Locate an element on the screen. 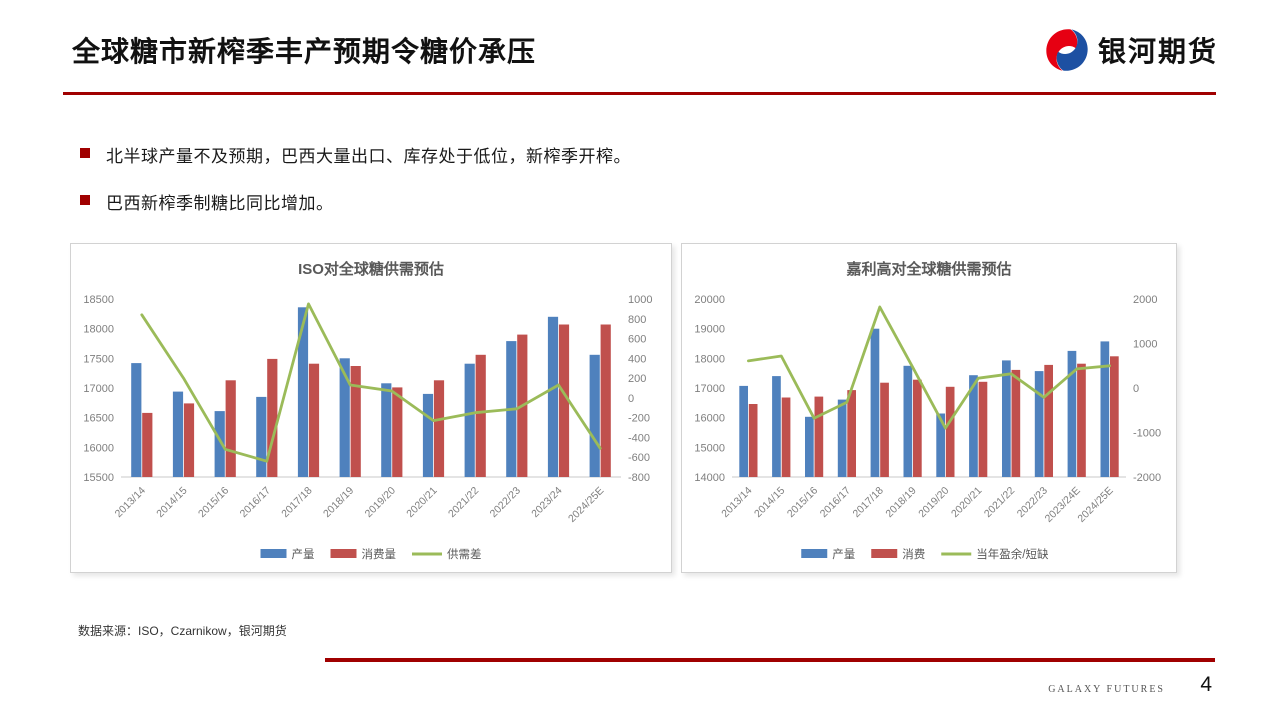  svg-text: 400 is located at coordinates (637, 359).